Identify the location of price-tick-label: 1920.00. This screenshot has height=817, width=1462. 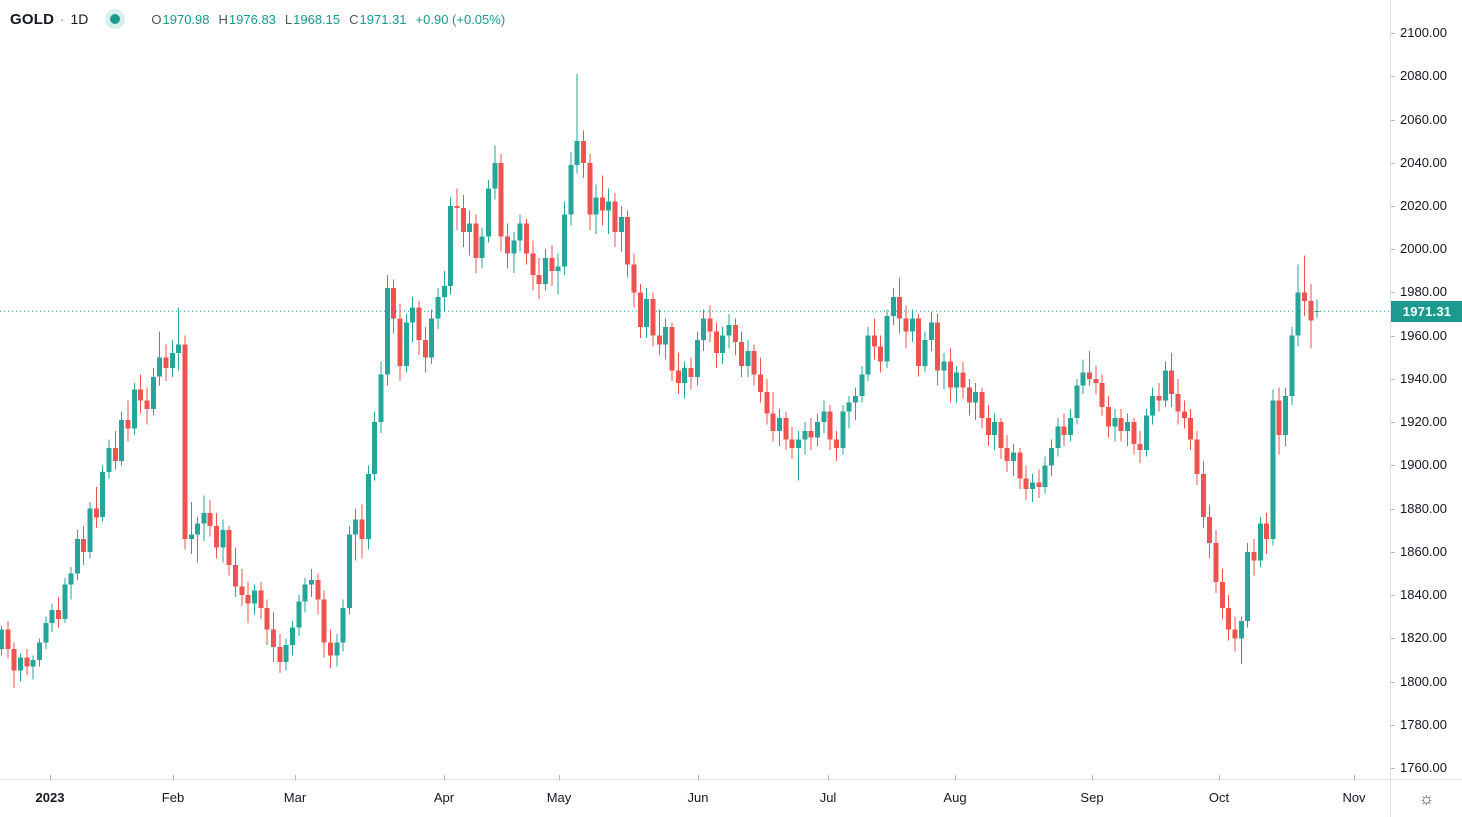
(1423, 422).